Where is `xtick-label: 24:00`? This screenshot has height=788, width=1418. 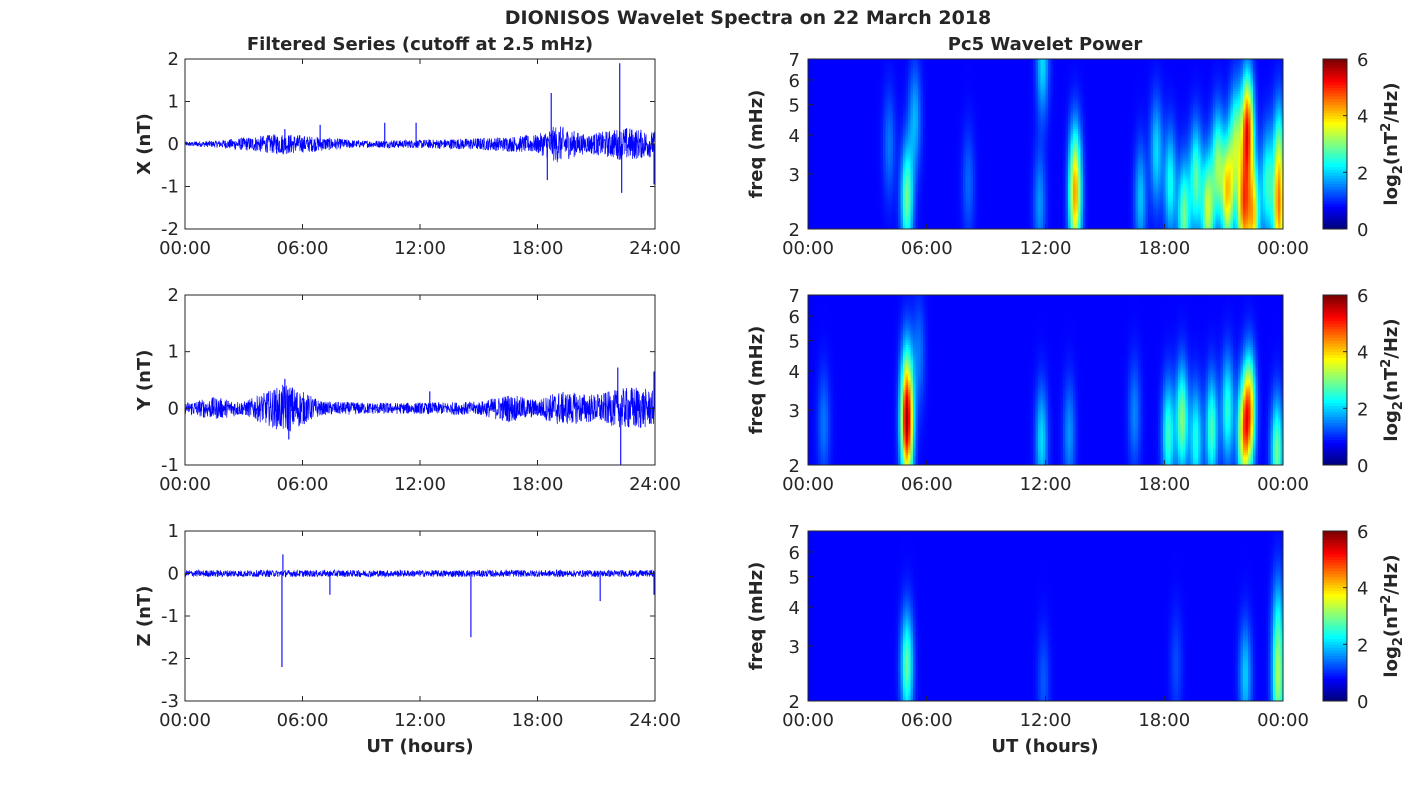
xtick-label: 24:00 is located at coordinates (655, 484).